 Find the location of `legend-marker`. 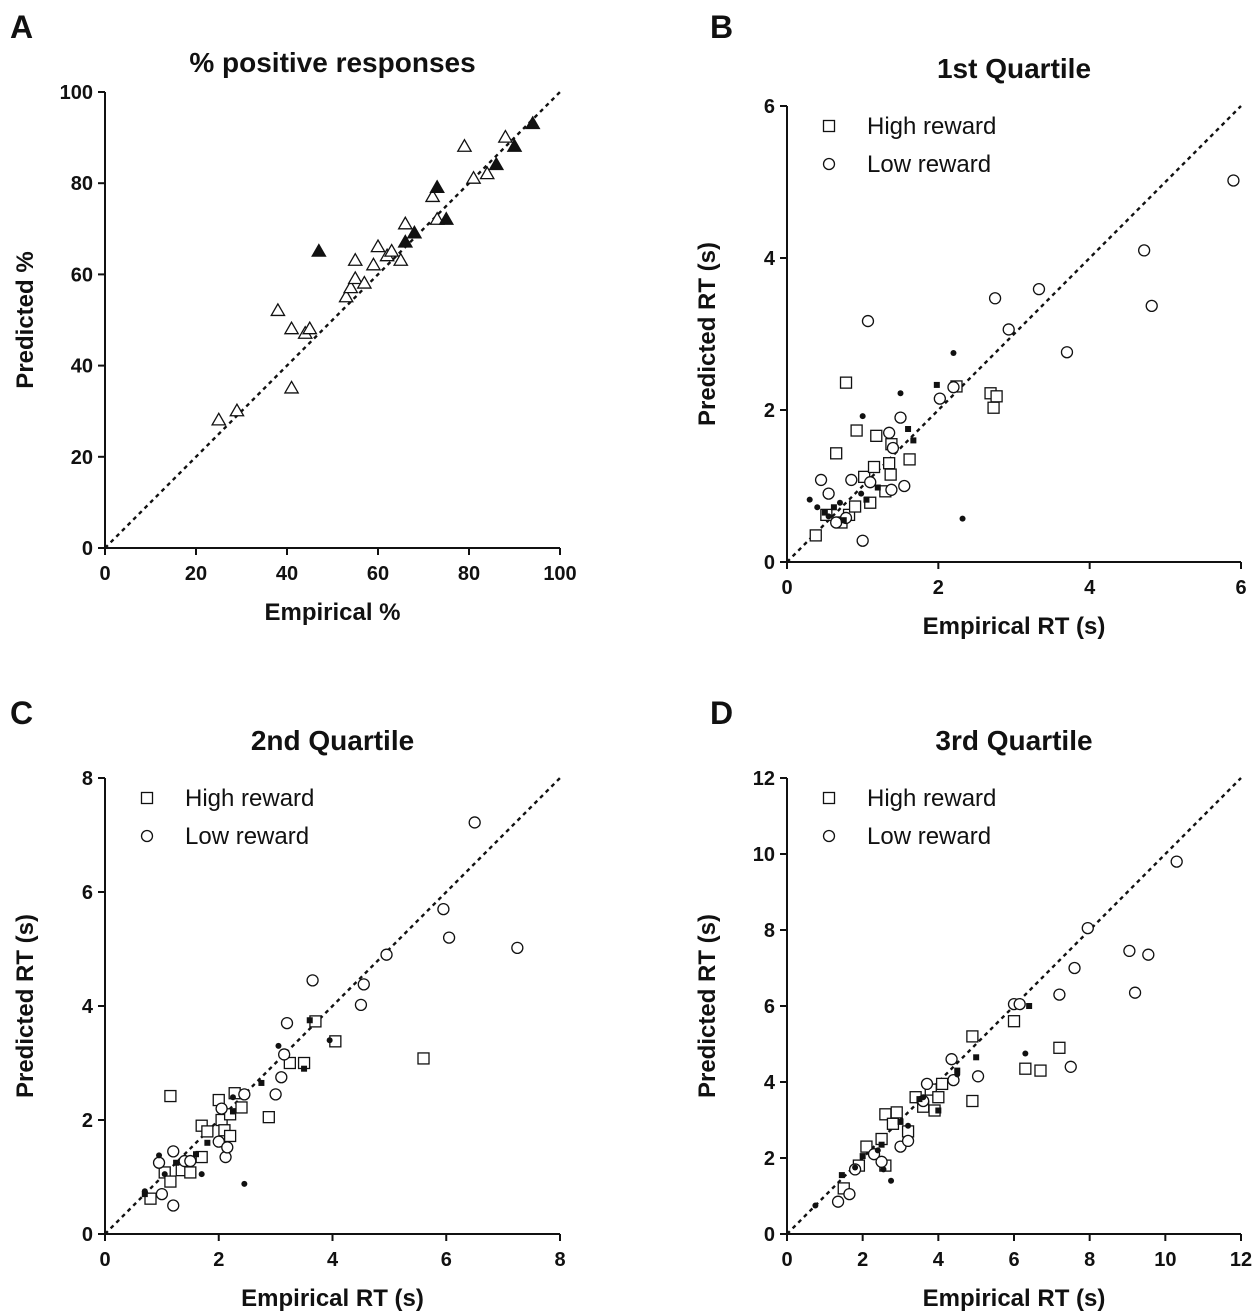

legend-marker is located at coordinates (147, 798).